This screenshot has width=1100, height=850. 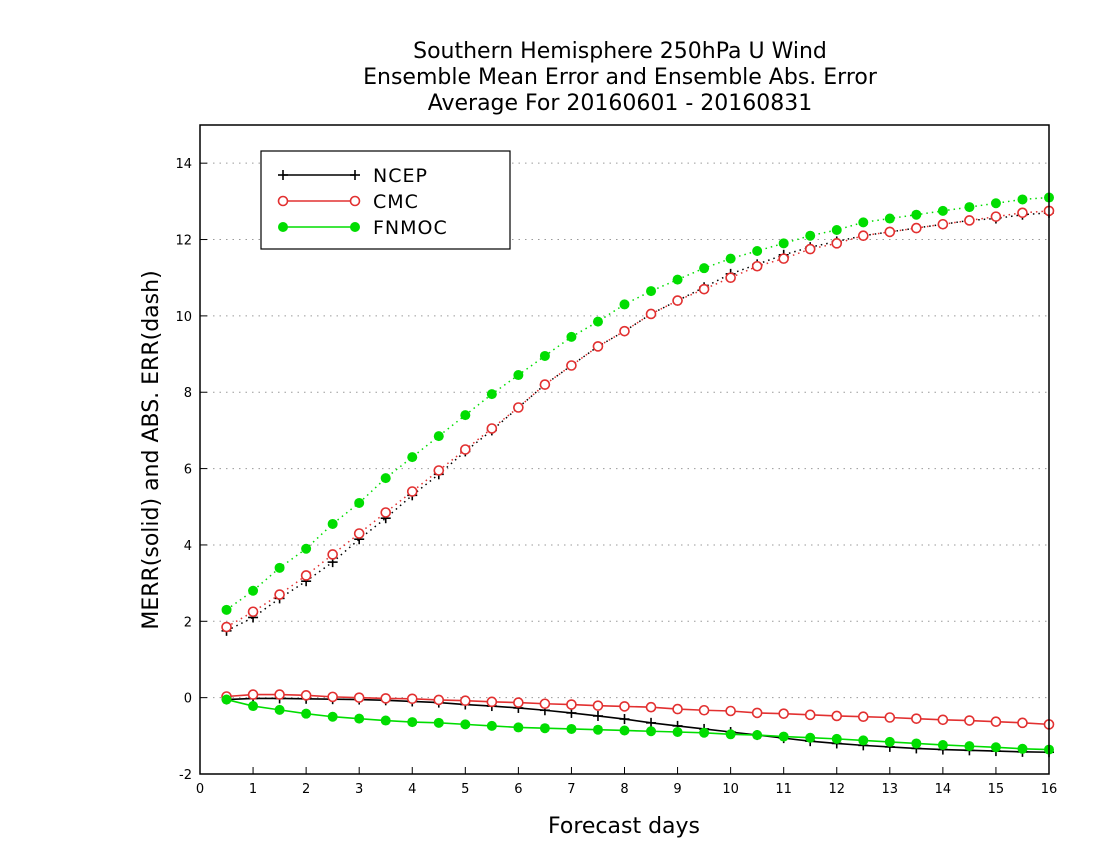 What do you see at coordinates (677, 789) in the screenshot?
I see `x-tick-label-9: 9` at bounding box center [677, 789].